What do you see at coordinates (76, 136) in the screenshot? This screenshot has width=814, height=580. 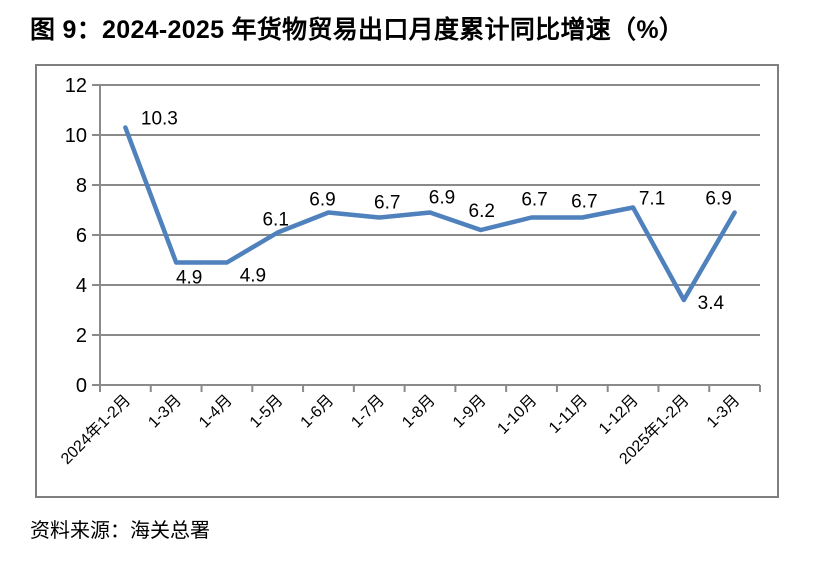 I see `y-axis-label: 10` at bounding box center [76, 136].